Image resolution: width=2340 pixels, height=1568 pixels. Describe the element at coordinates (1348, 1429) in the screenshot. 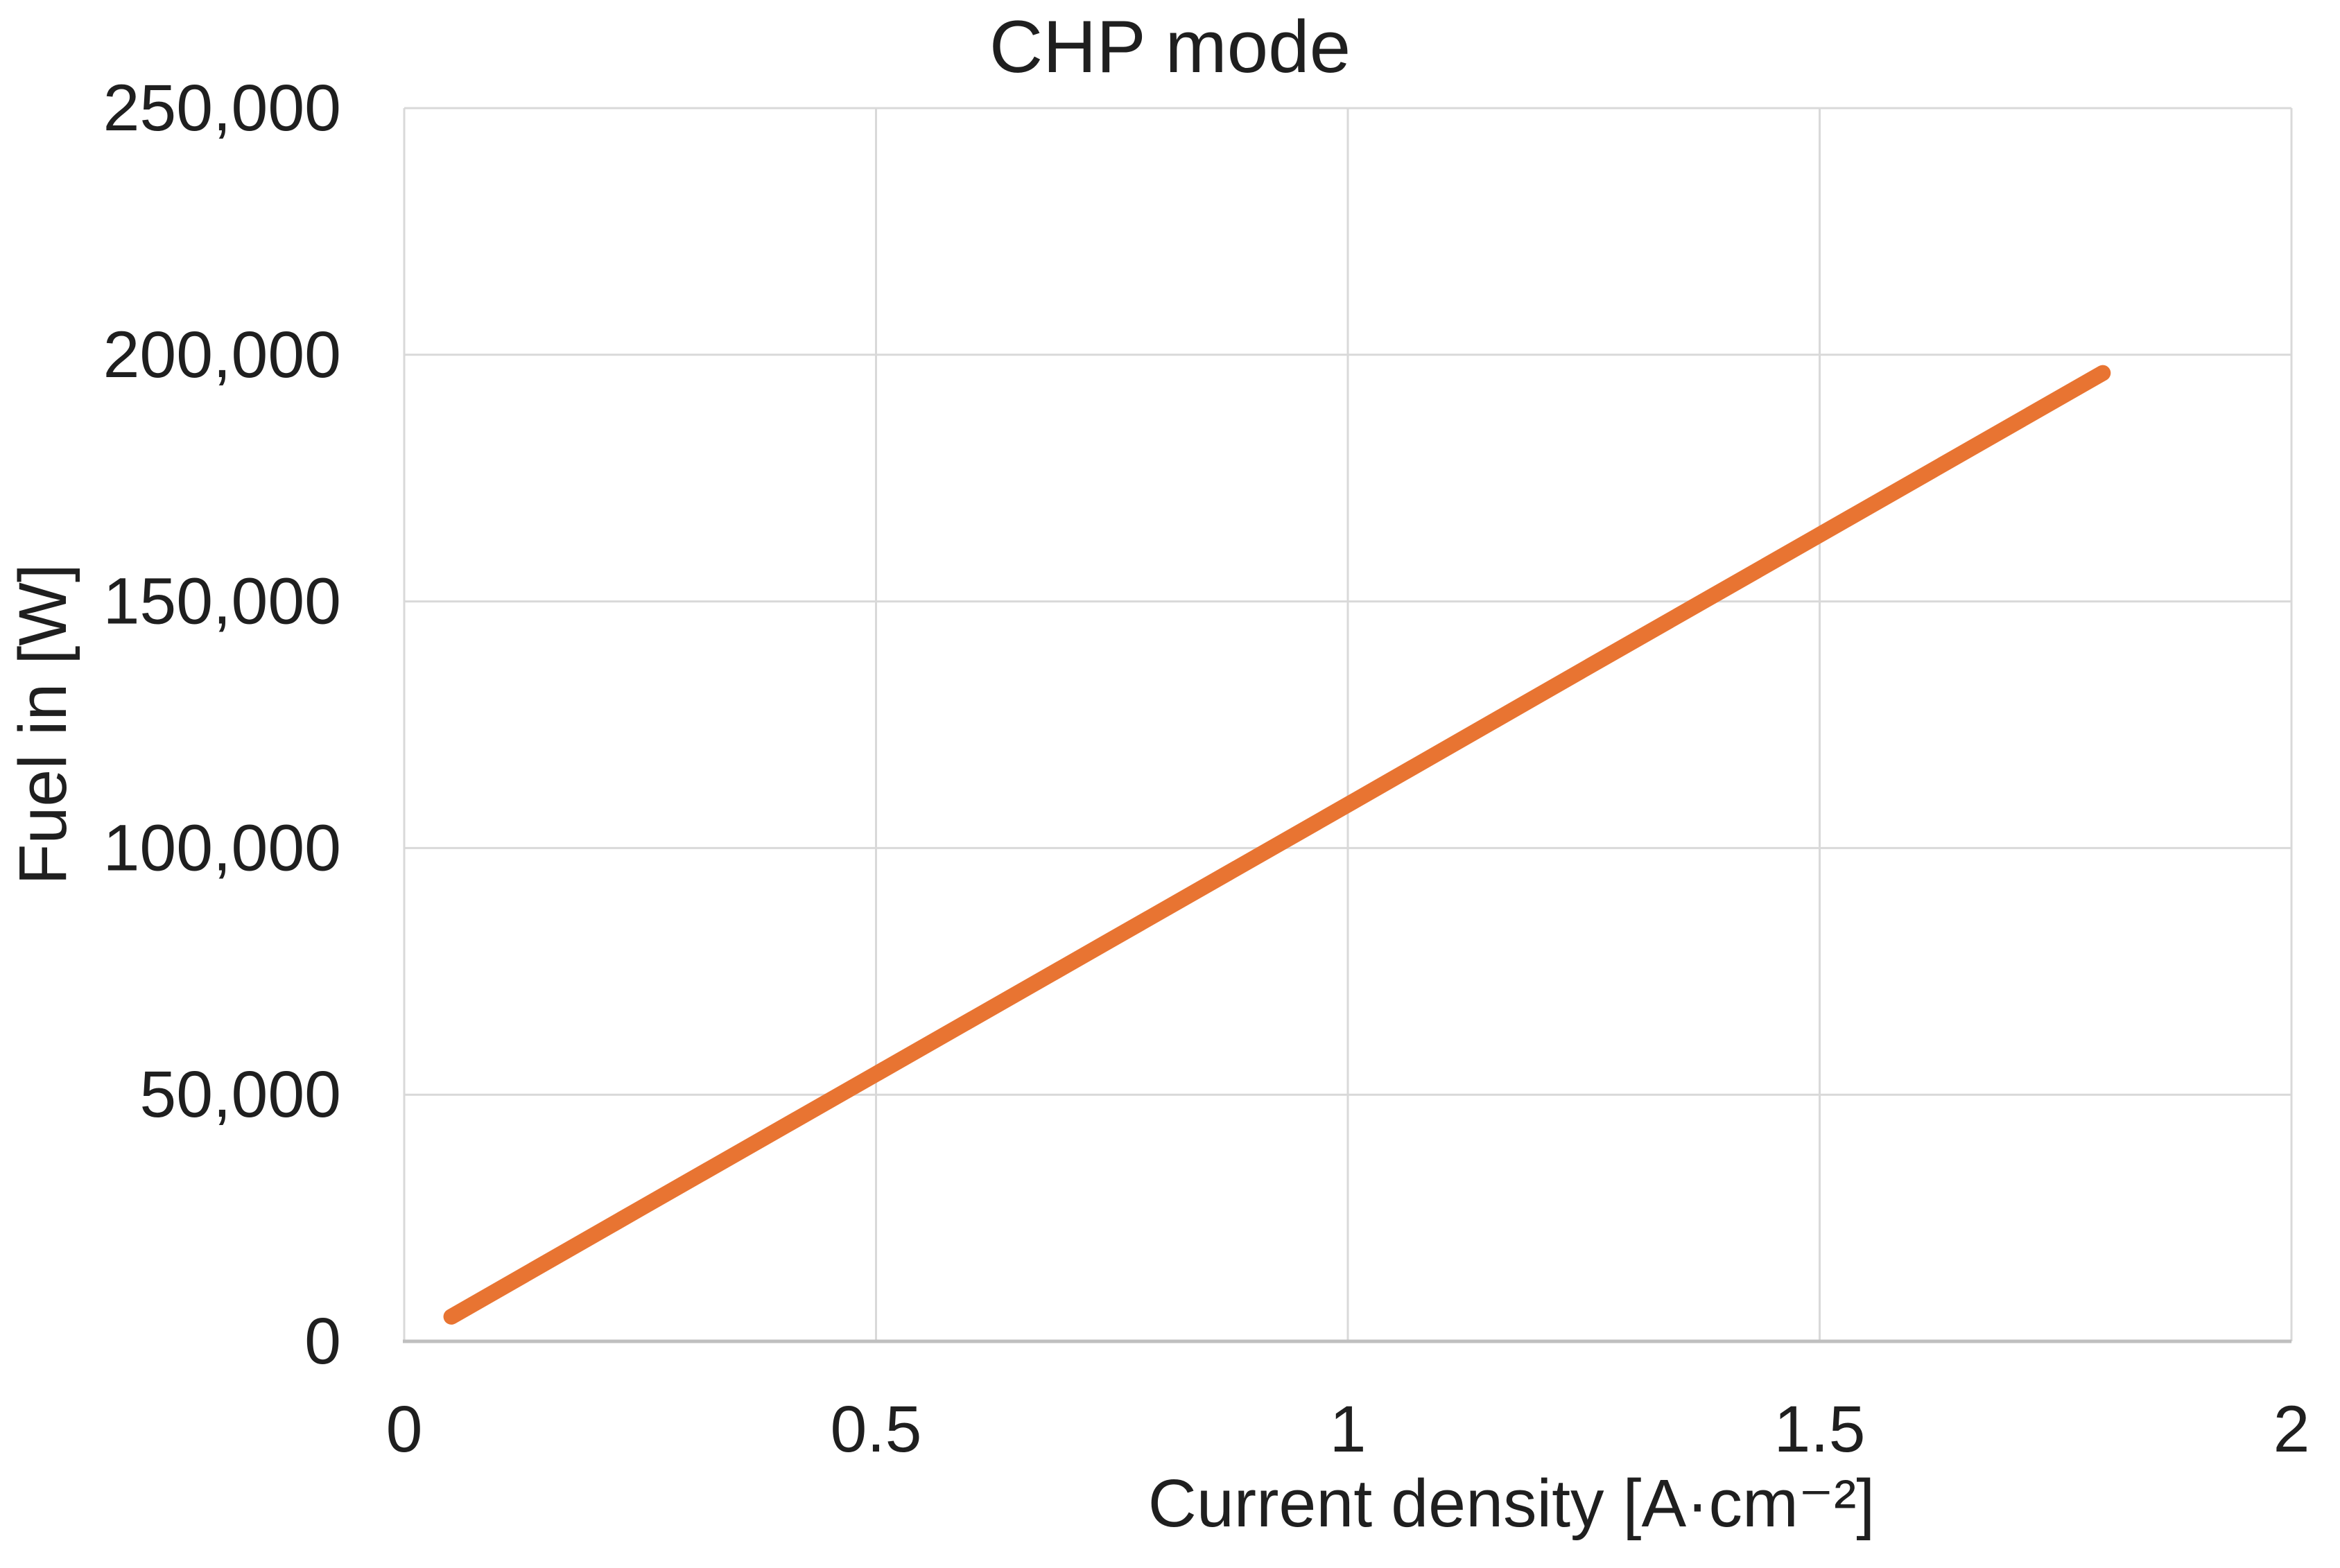

I see `x-tick-label: 1` at that location.